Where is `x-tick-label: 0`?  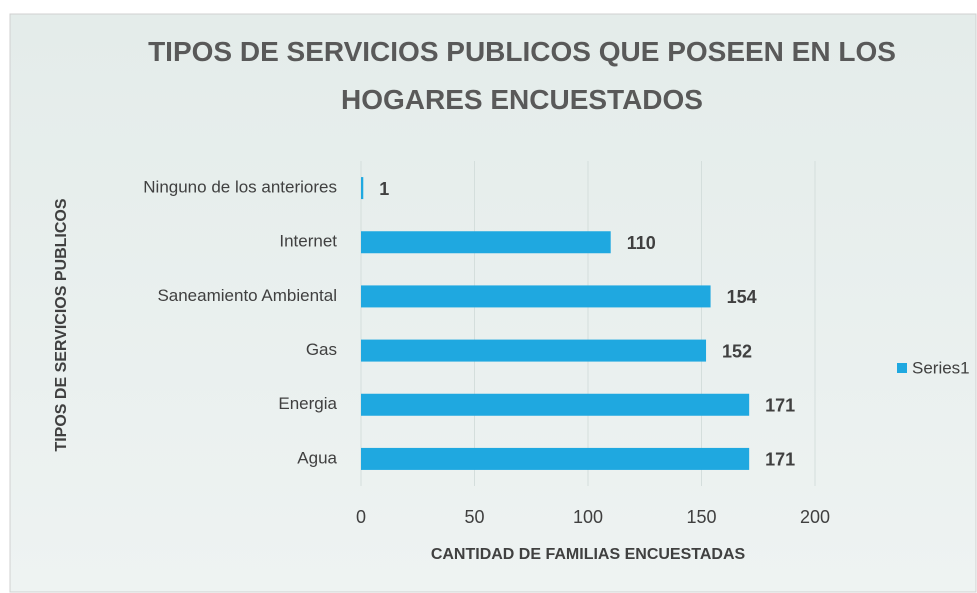
x-tick-label: 0 is located at coordinates (361, 517).